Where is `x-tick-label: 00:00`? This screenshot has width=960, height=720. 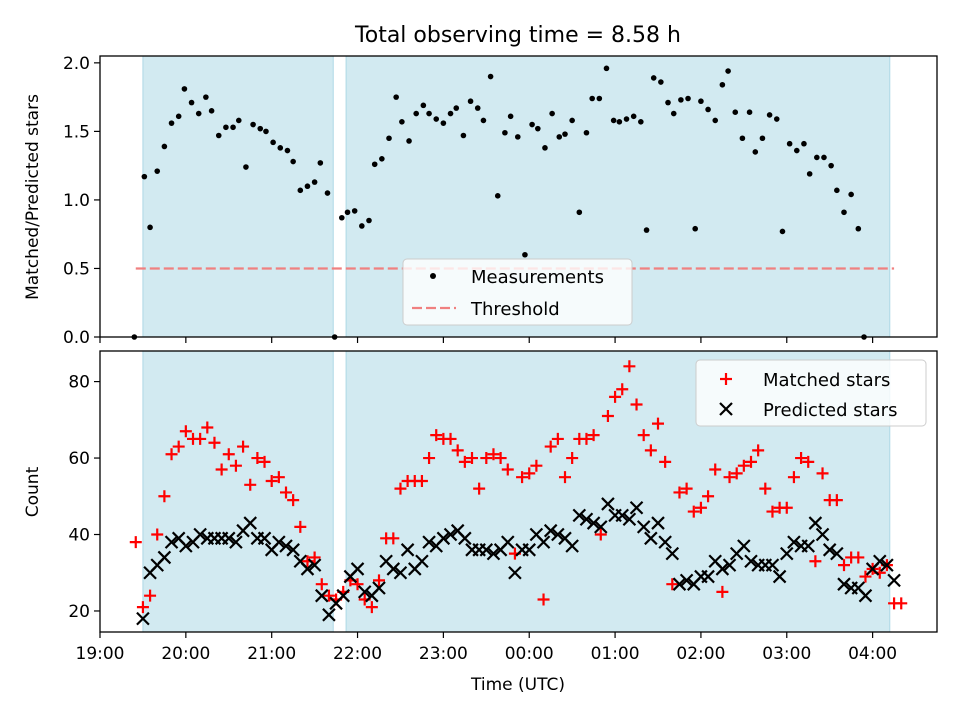
x-tick-label: 00:00 is located at coordinates (529, 654).